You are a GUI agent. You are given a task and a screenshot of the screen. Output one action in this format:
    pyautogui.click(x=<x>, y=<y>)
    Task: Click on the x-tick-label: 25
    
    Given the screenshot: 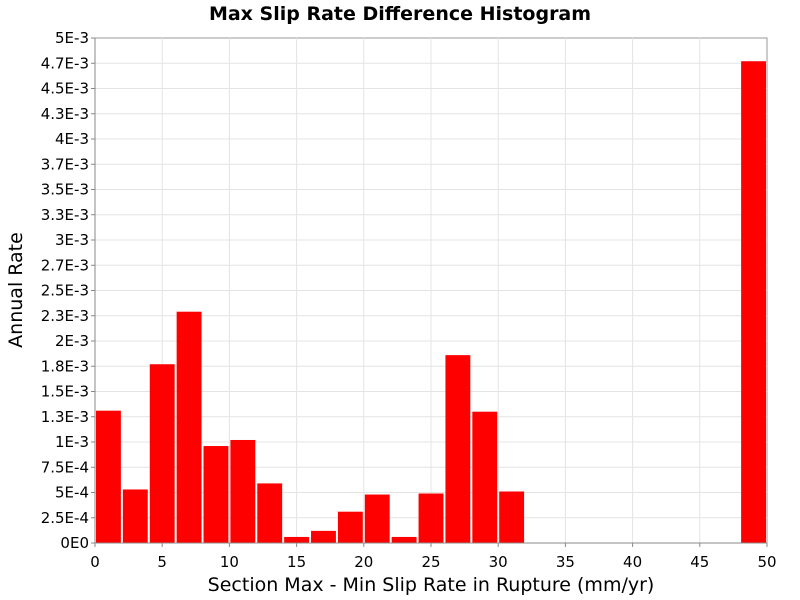 What is the action you would take?
    pyautogui.click(x=430, y=562)
    